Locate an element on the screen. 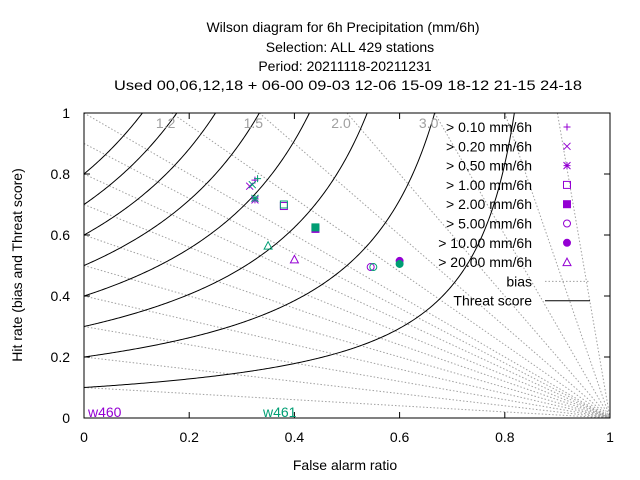  point-w461-filled-square is located at coordinates (315, 227).